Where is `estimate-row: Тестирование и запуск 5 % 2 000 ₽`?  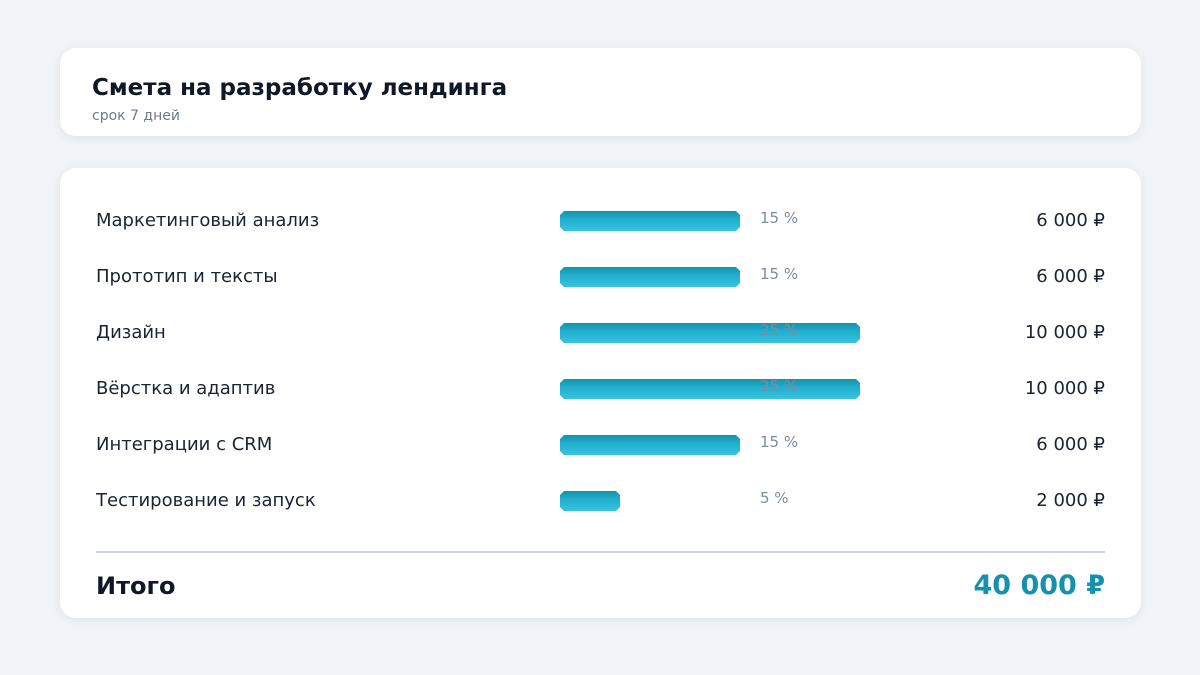 estimate-row: Тестирование и запуск 5 % 2 000 ₽ is located at coordinates (600, 500).